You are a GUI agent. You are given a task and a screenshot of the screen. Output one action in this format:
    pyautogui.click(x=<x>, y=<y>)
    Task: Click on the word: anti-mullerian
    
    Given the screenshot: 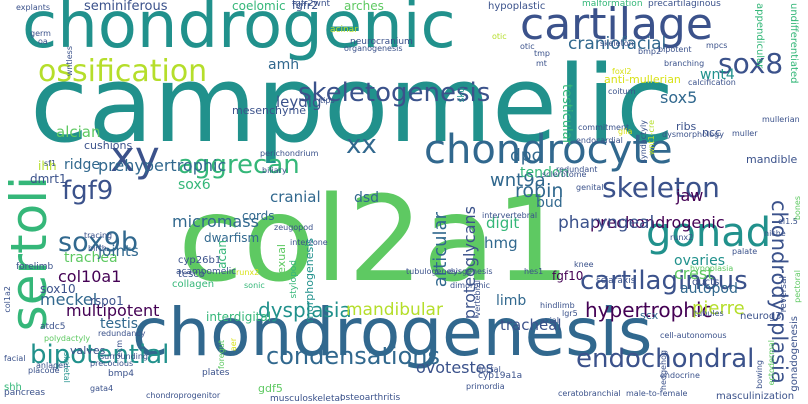 What is the action you would take?
    pyautogui.click(x=642, y=79)
    